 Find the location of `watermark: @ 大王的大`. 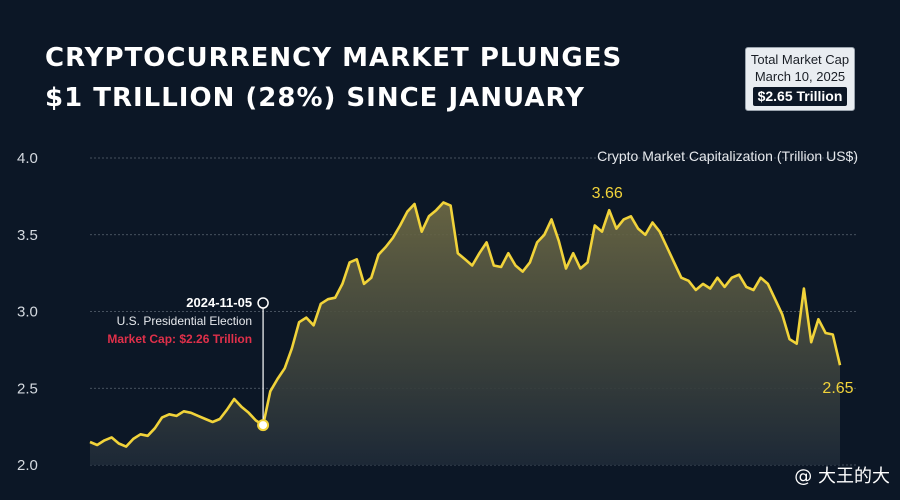

watermark: @ 大王的大 is located at coordinates (842, 476).